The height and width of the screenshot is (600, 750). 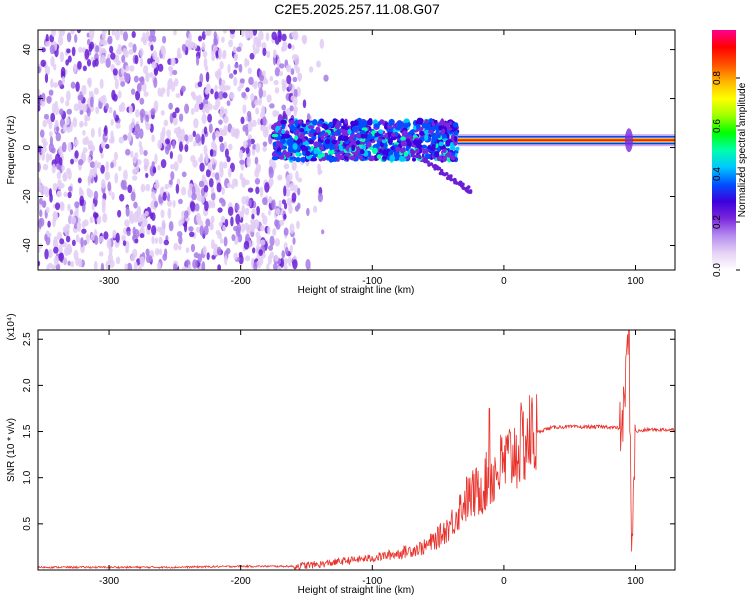 What do you see at coordinates (717, 174) in the screenshot?
I see `colorbar-tick-label: 0.4` at bounding box center [717, 174].